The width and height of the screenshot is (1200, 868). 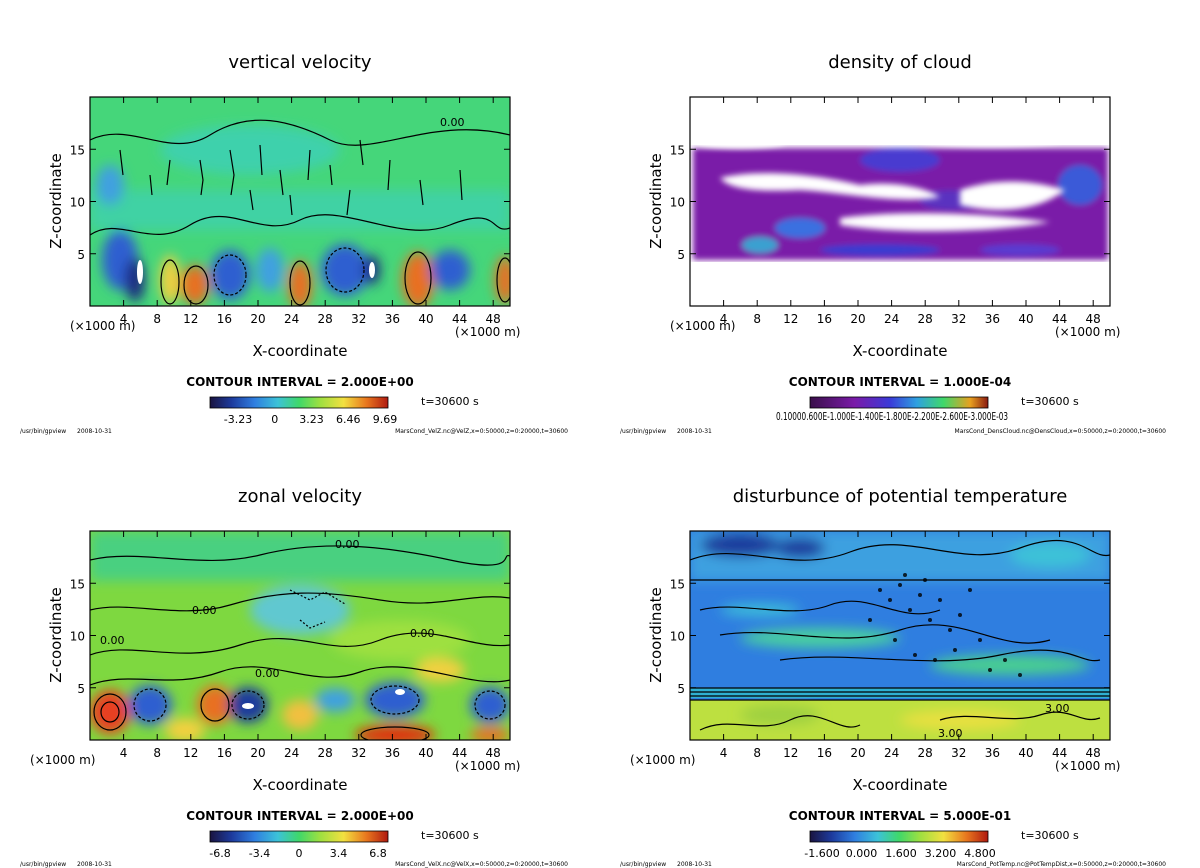 What do you see at coordinates (980, 853) in the screenshot?
I see `colorbar-tick: 4.800` at bounding box center [980, 853].